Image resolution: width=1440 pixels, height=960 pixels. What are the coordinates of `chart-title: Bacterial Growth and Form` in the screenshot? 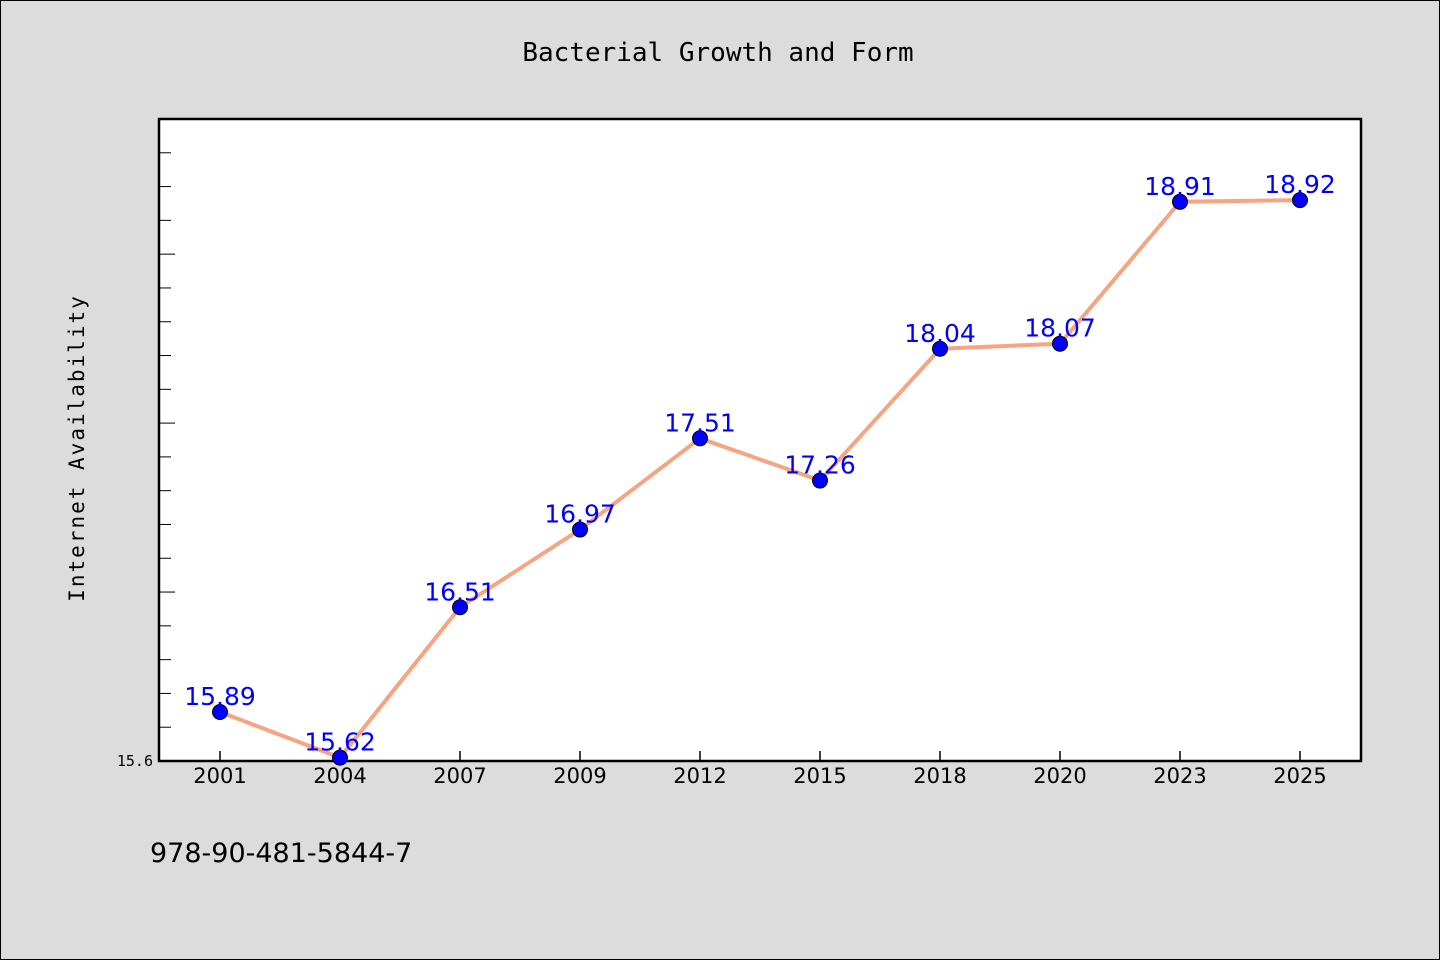 It's located at (717, 53).